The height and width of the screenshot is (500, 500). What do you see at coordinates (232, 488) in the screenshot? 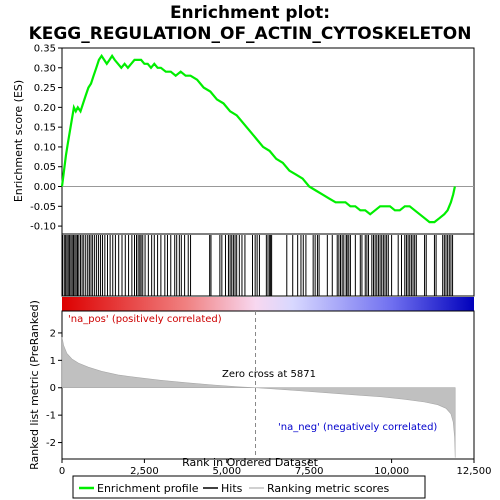
I see `legend-hits-label: Hits` at bounding box center [232, 488].